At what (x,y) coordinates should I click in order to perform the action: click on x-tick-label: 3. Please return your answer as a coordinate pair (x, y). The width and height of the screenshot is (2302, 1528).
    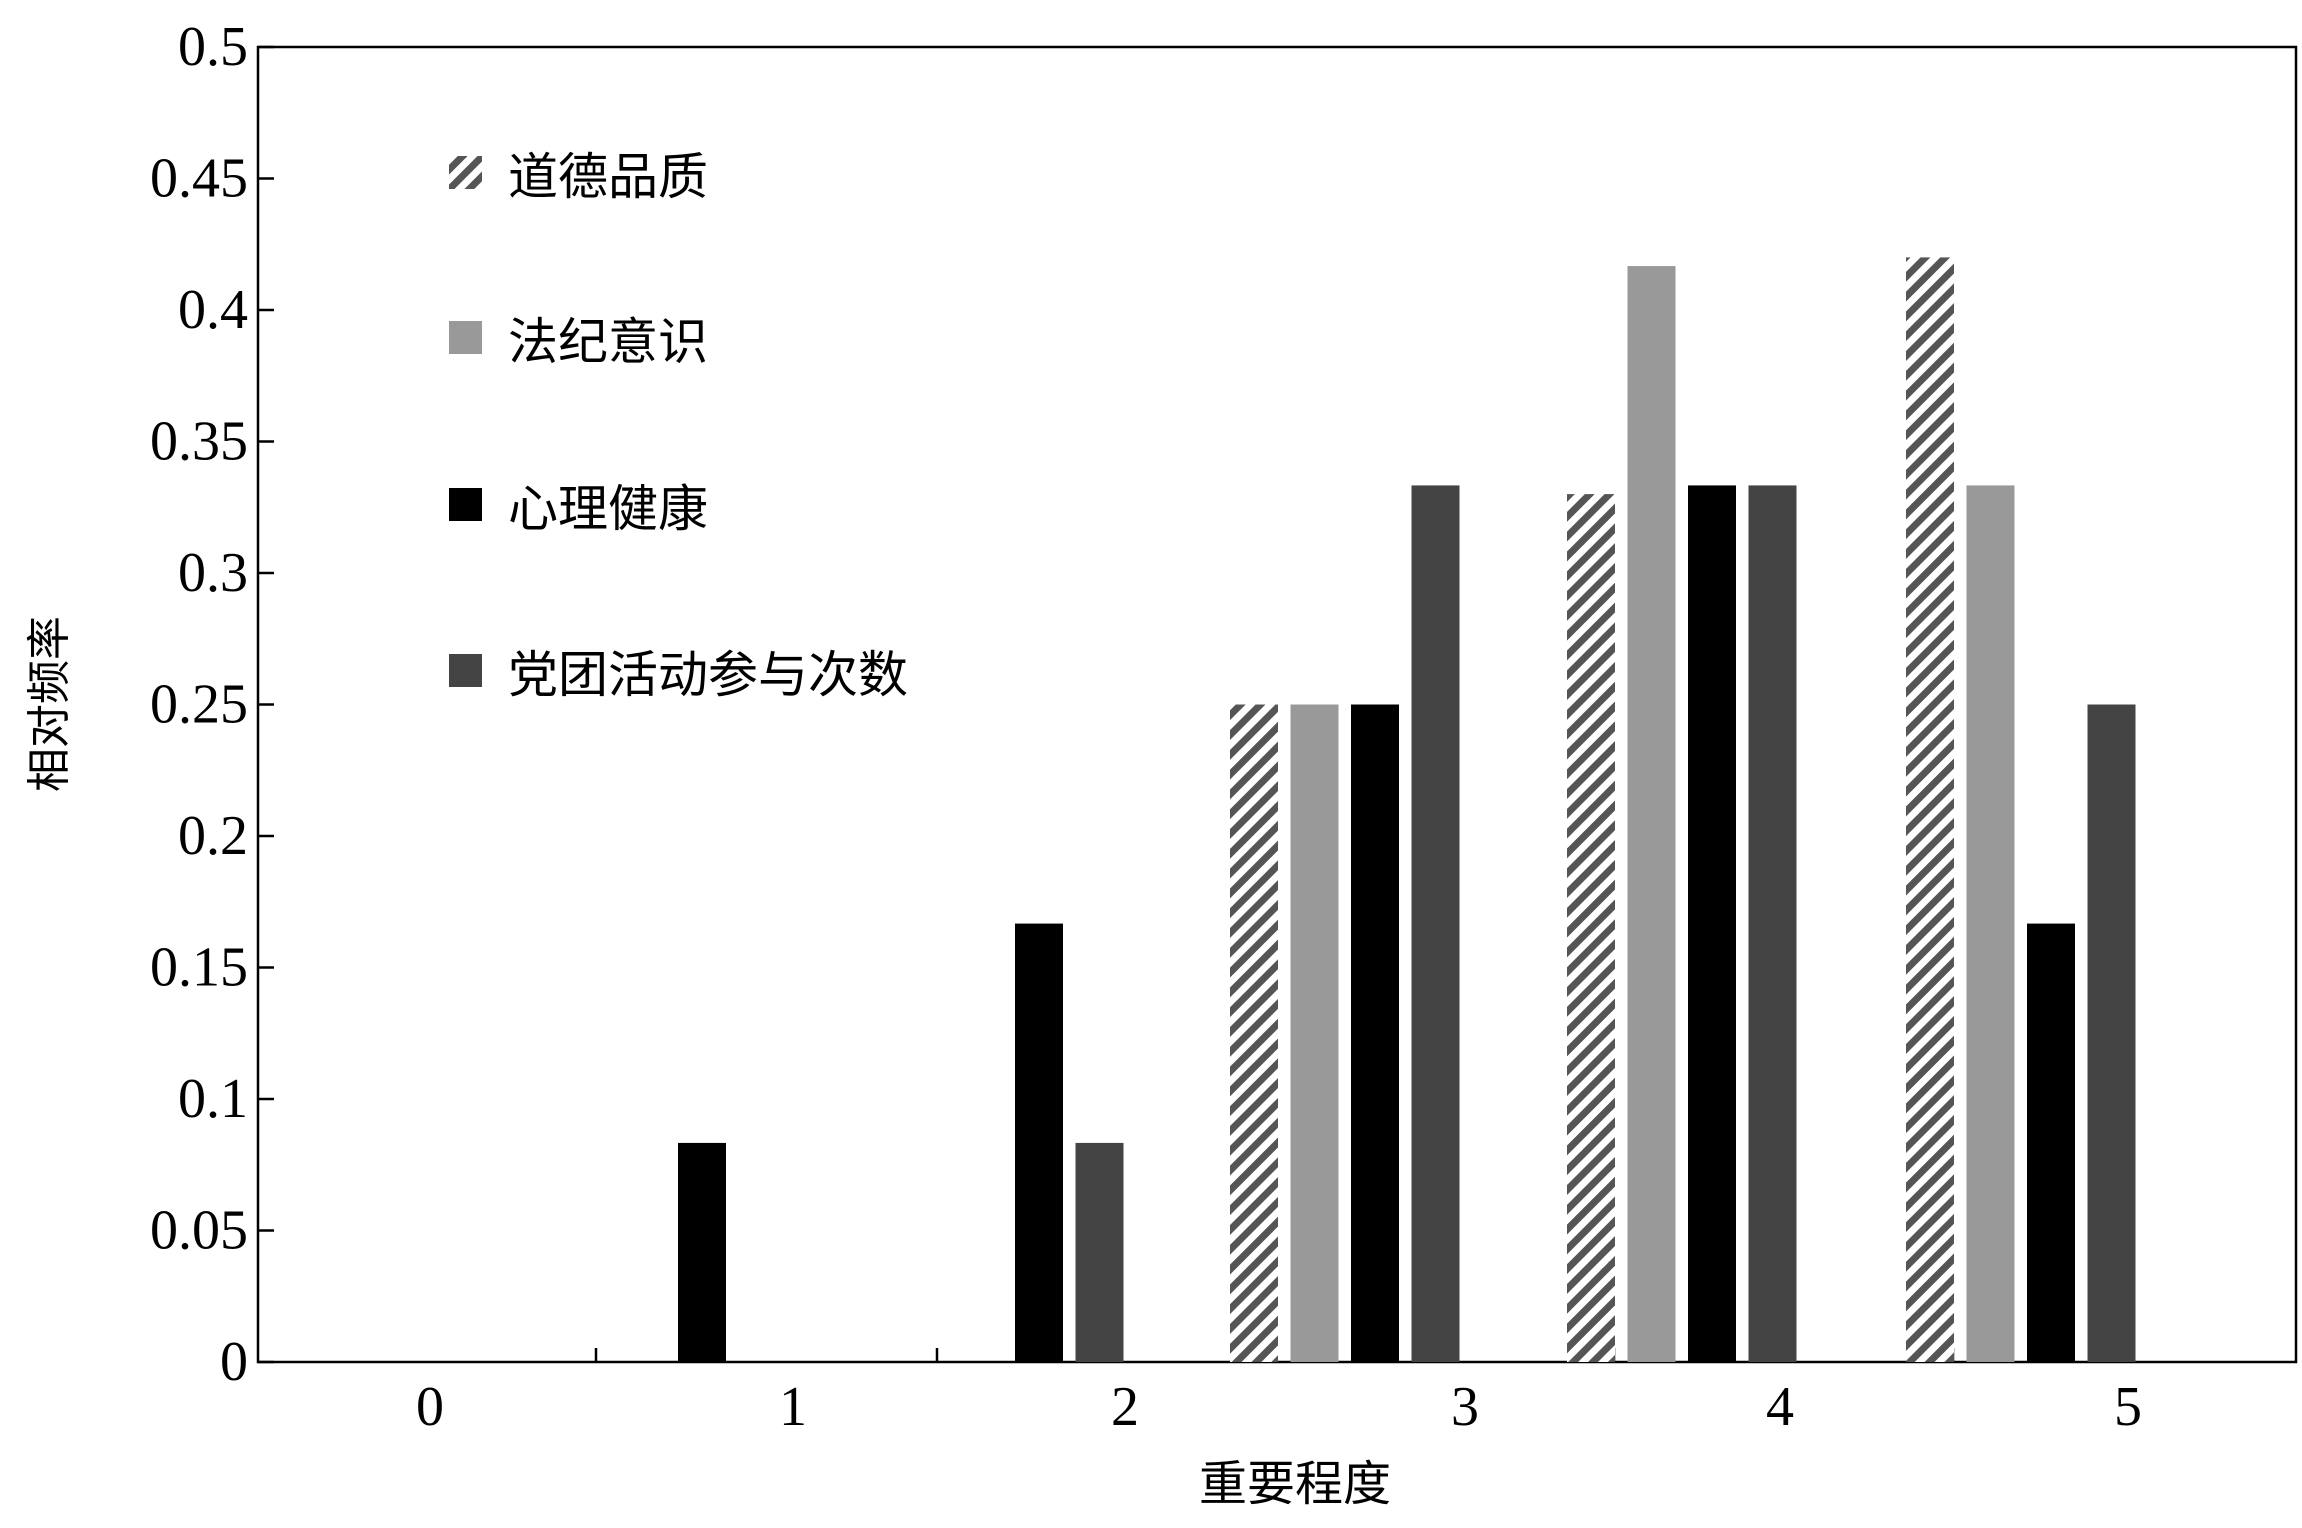
    Looking at the image, I should click on (1465, 1407).